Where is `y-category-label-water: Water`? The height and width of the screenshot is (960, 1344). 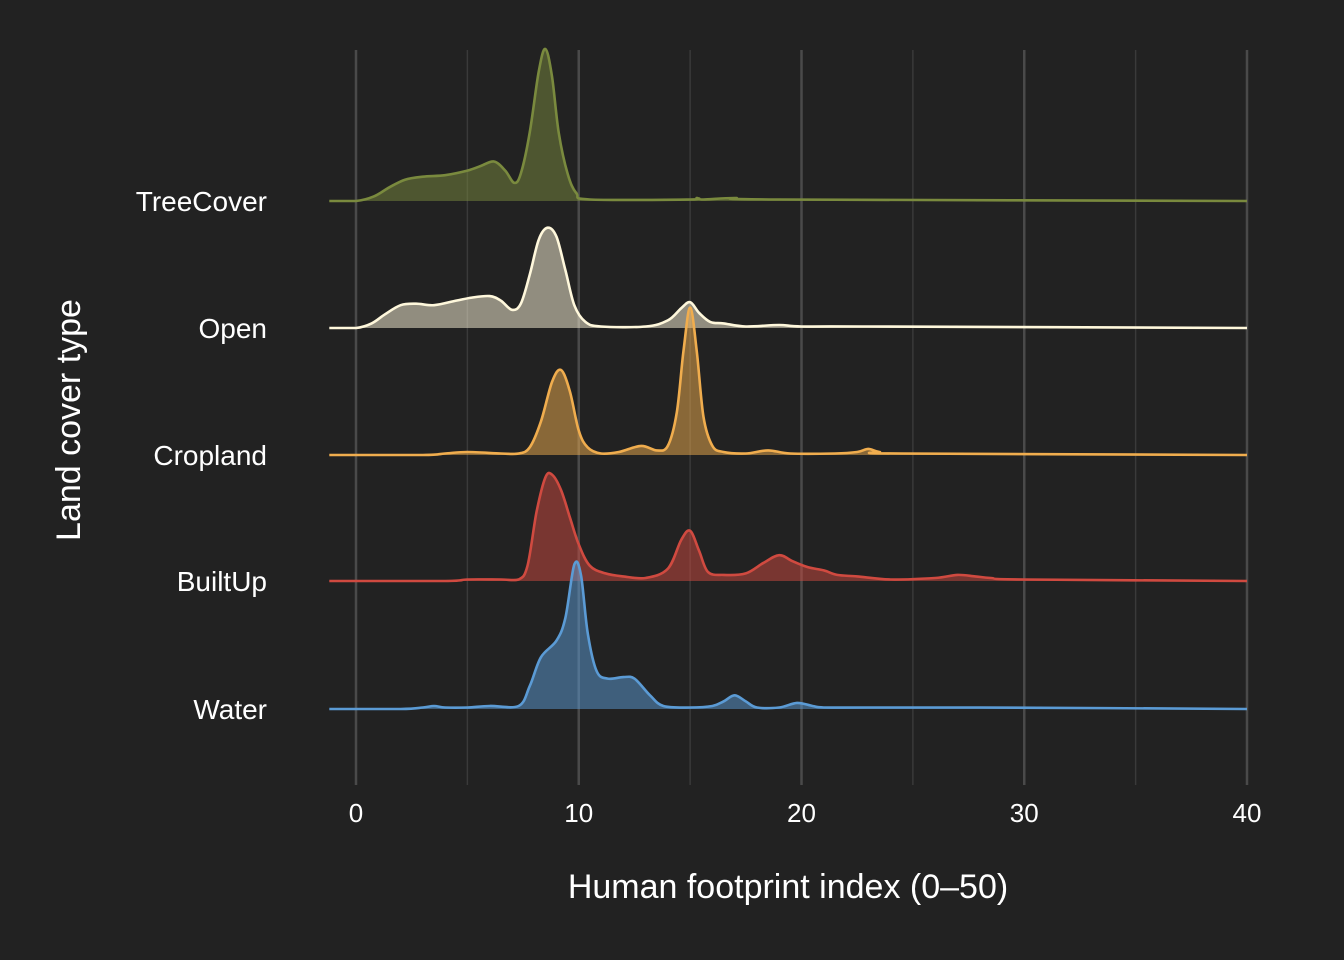 y-category-label-water: Water is located at coordinates (230, 709).